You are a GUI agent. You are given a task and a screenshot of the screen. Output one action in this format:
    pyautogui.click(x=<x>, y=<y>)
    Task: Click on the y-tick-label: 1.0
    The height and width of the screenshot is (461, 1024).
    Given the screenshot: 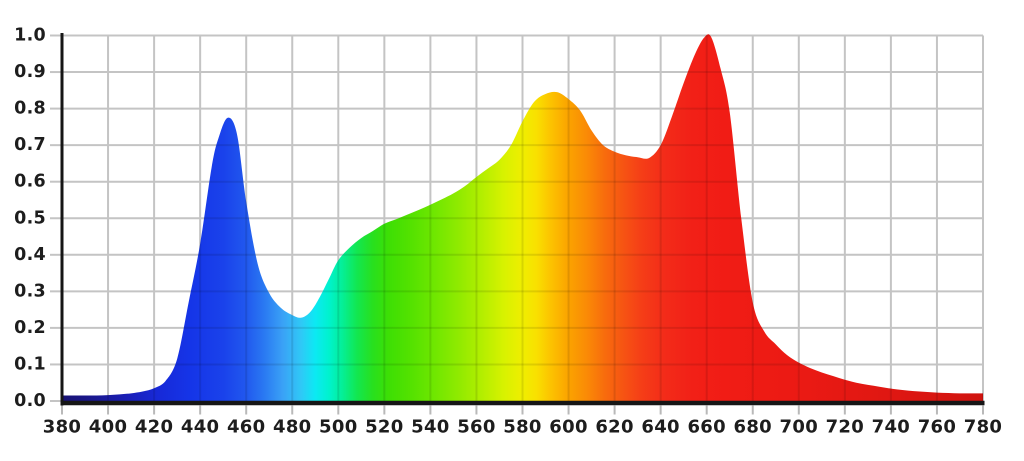 What is the action you would take?
    pyautogui.click(x=30, y=36)
    